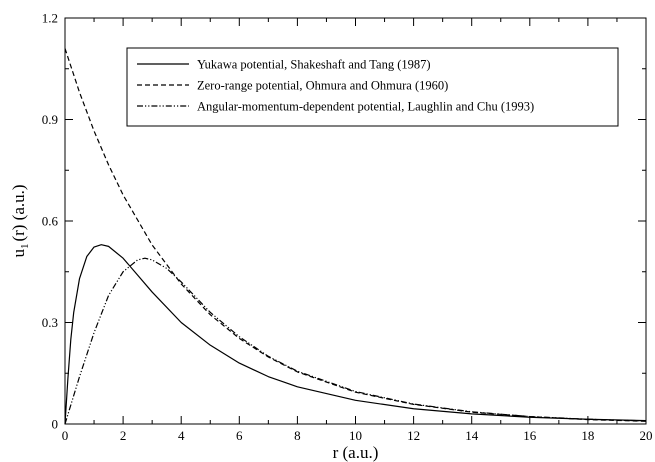 The height and width of the screenshot is (462, 655). What do you see at coordinates (50, 119) in the screenshot?
I see `y-tick-label: 0.9` at bounding box center [50, 119].